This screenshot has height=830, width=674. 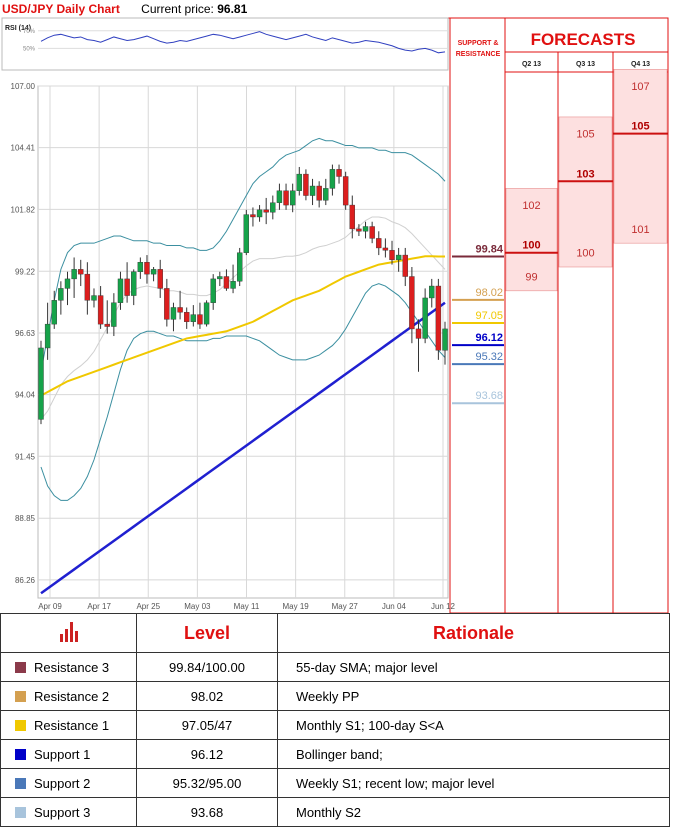 I want to click on row-name-cell: Support 2, so click(x=68, y=783).